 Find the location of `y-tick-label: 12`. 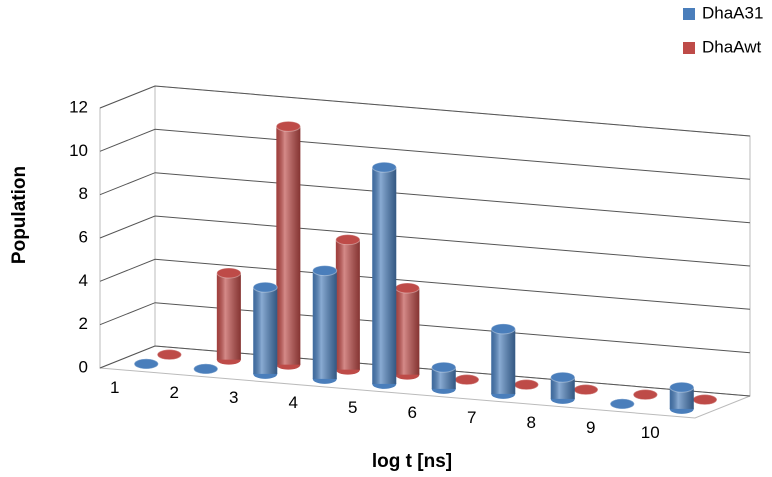

y-tick-label: 12 is located at coordinates (78, 106).